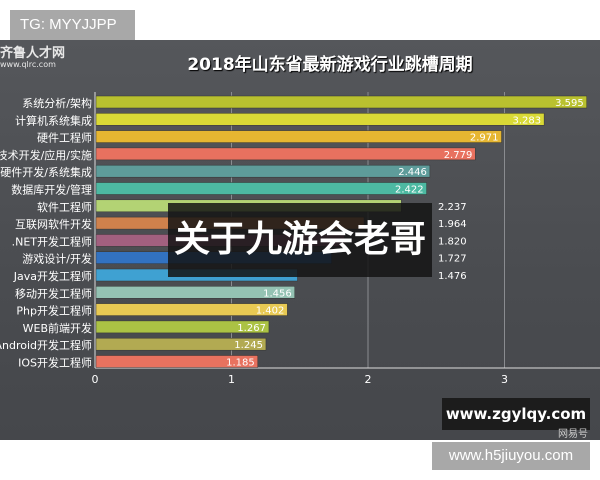 The width and height of the screenshot is (600, 480). Describe the element at coordinates (452, 224) in the screenshot. I see `data-label: 1.964` at that location.